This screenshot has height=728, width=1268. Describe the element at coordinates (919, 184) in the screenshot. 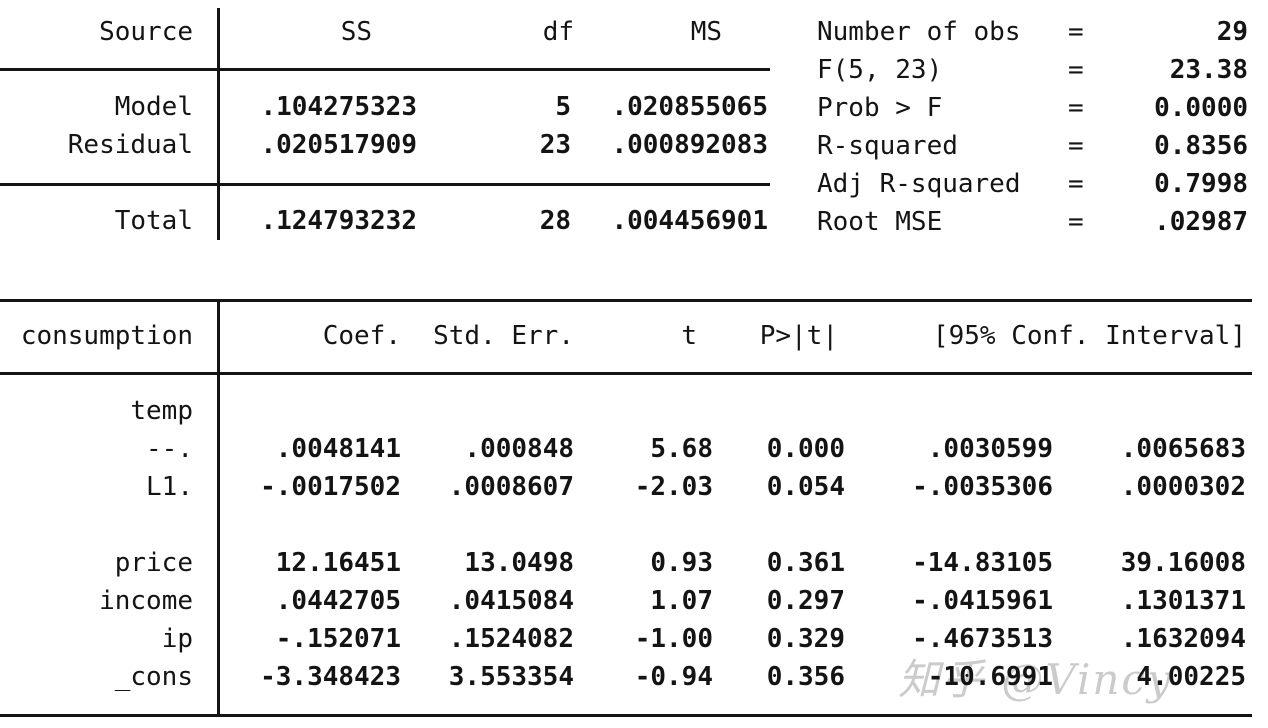

I see `stat-label: Adj R-squared` at that location.